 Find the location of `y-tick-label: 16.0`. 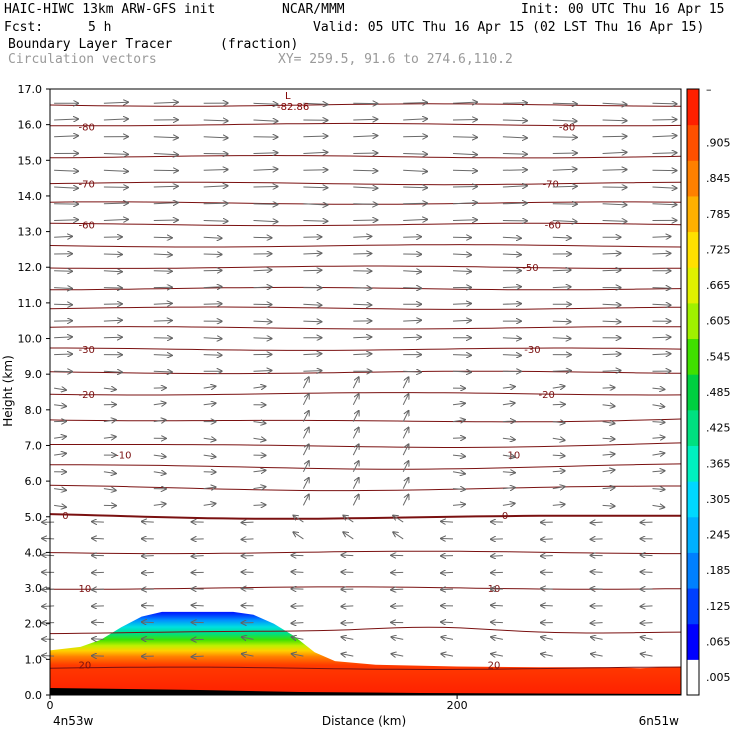

y-tick-label: 16.0 is located at coordinates (30, 125).